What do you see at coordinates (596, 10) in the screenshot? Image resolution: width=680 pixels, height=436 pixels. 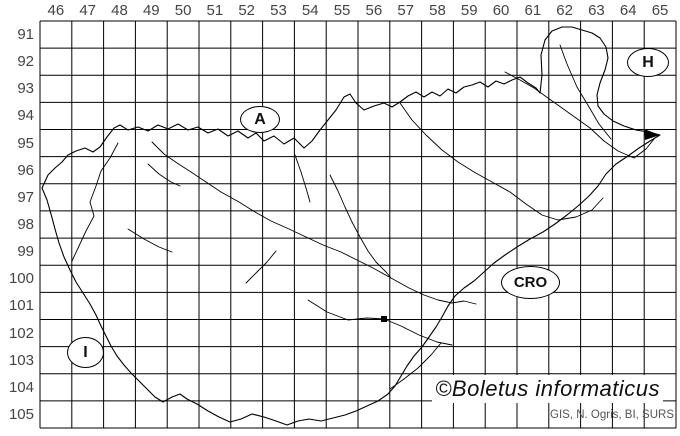 I see `grid-column-label: 63` at bounding box center [596, 10].